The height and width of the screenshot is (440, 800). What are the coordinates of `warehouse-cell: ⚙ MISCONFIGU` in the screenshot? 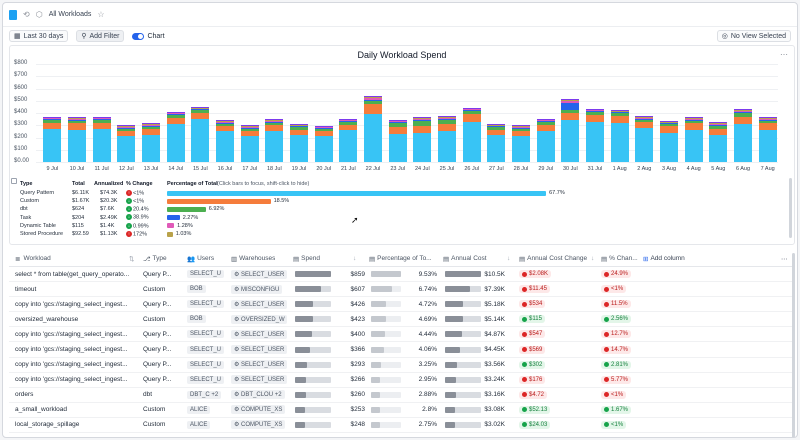 It's located at (259, 289).